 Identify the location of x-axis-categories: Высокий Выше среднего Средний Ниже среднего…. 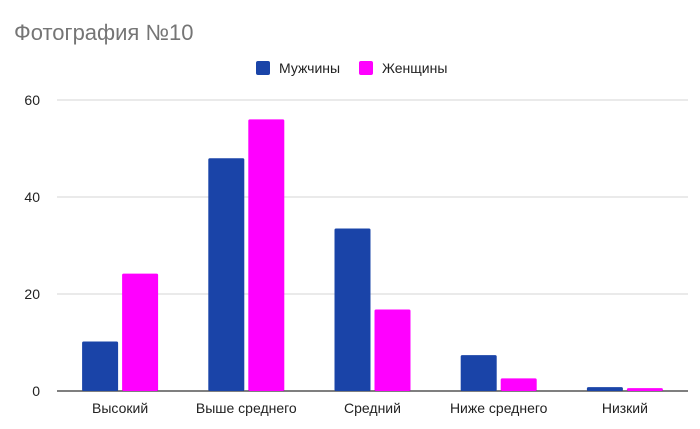
(370, 408).